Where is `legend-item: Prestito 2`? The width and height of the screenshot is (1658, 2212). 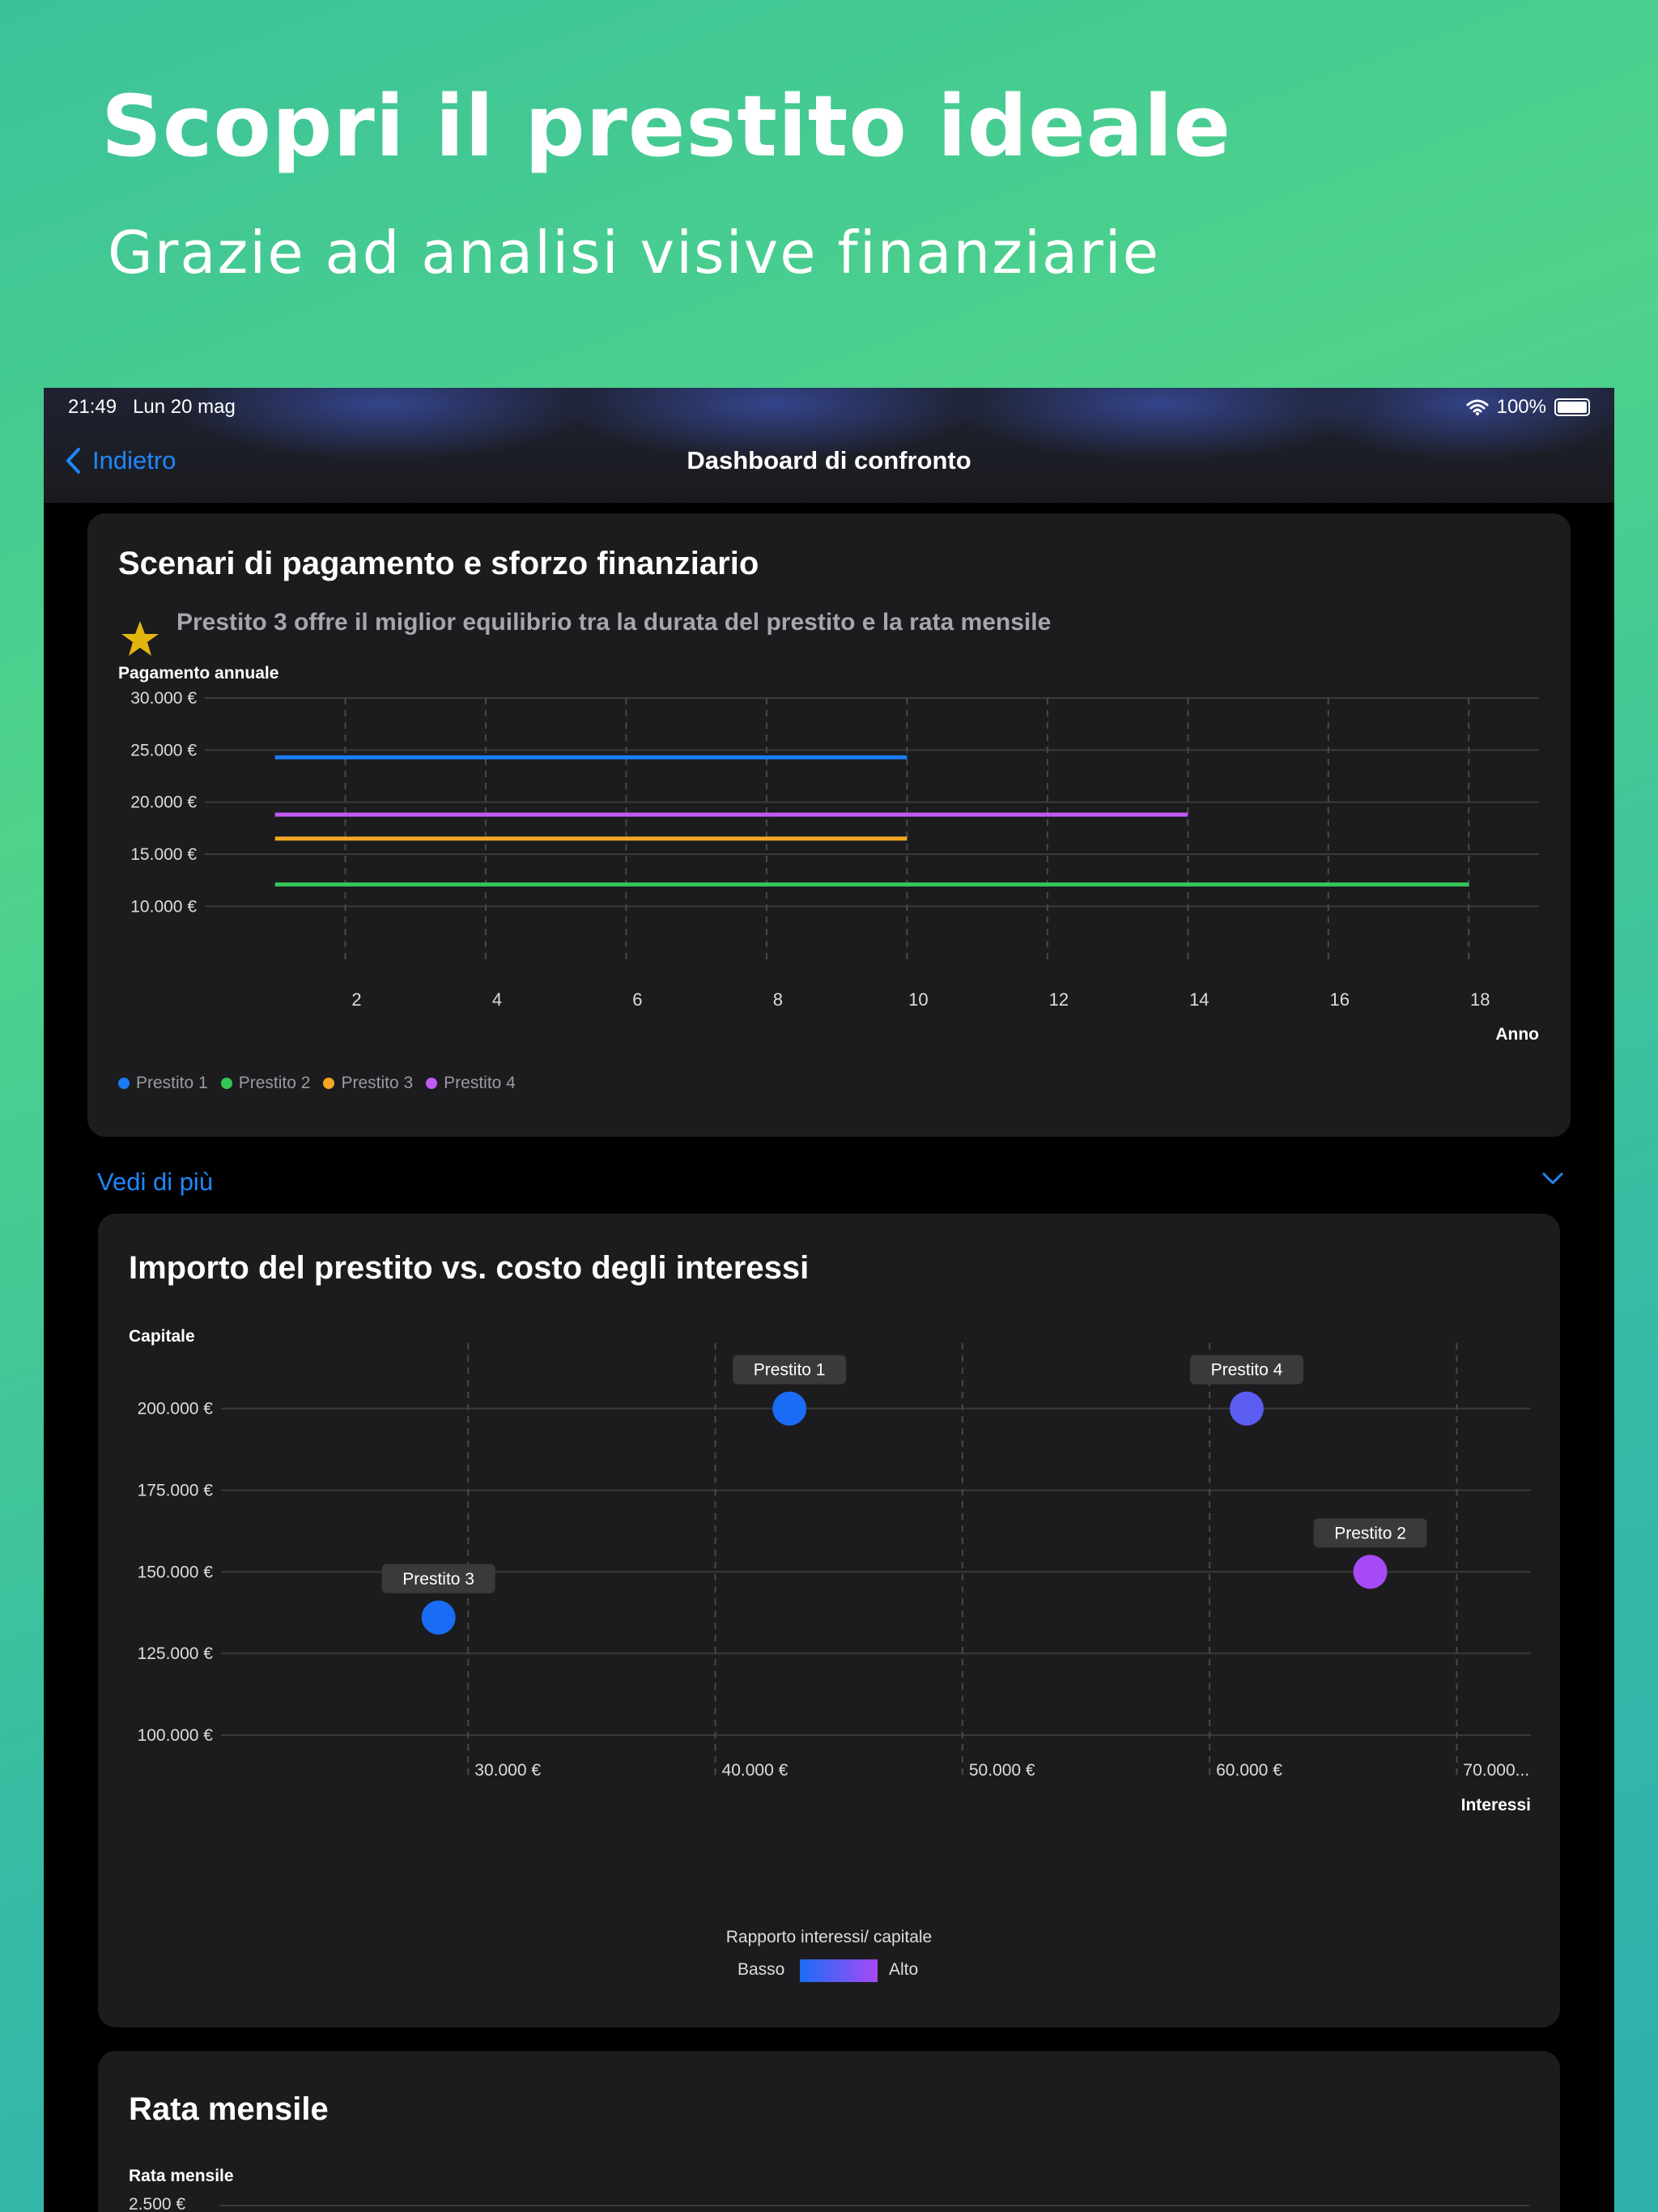
legend-item: Prestito 2 is located at coordinates (265, 1084).